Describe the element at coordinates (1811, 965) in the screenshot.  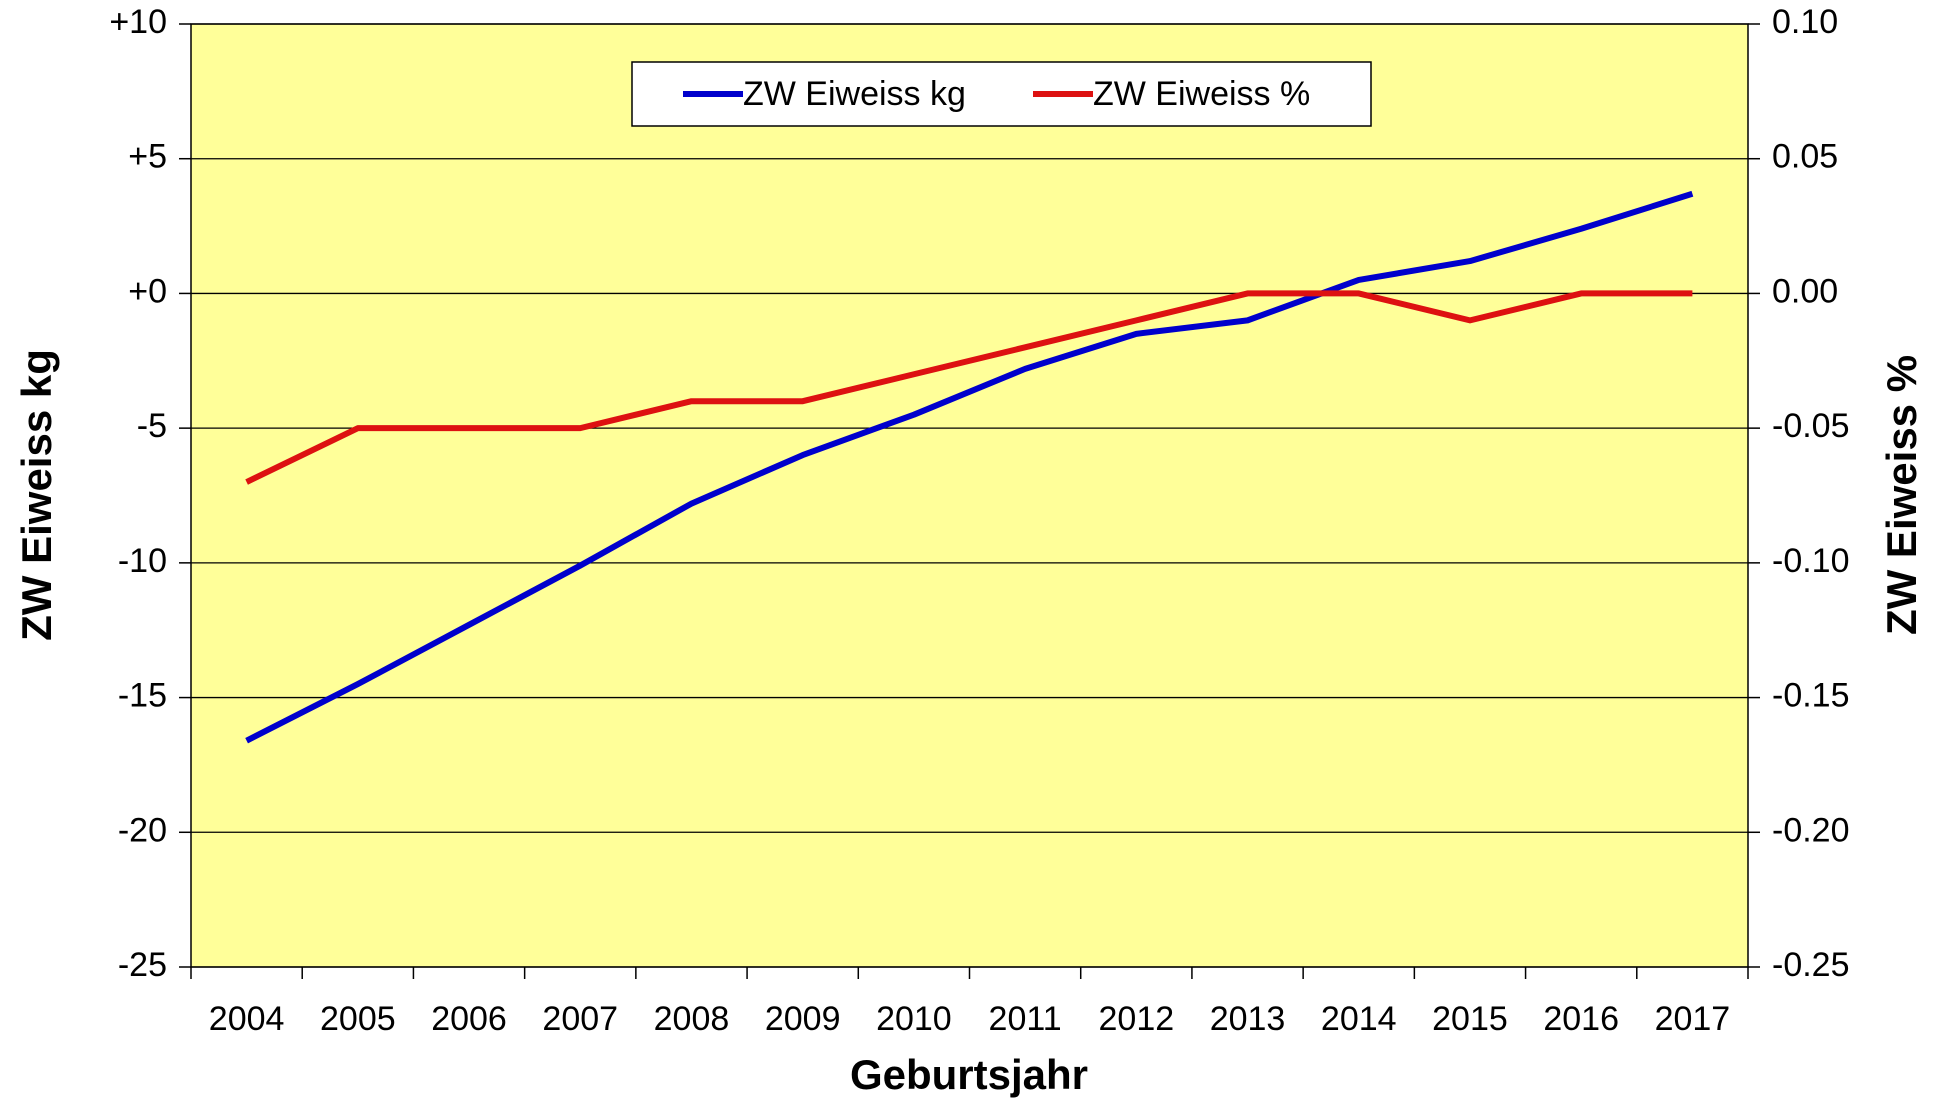
I see `y2-tick-label: -0.25` at that location.